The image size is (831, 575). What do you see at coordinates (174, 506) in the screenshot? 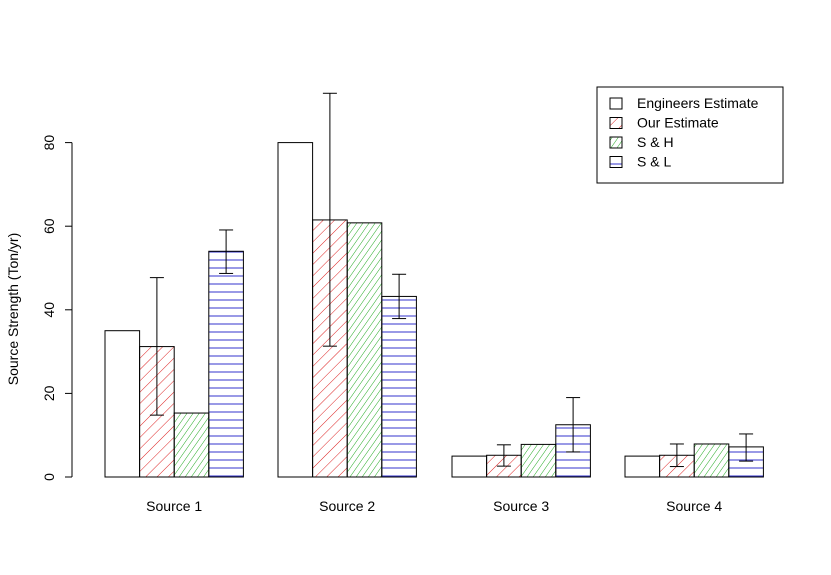
I see `x-tick-label-1: Source 1` at bounding box center [174, 506].